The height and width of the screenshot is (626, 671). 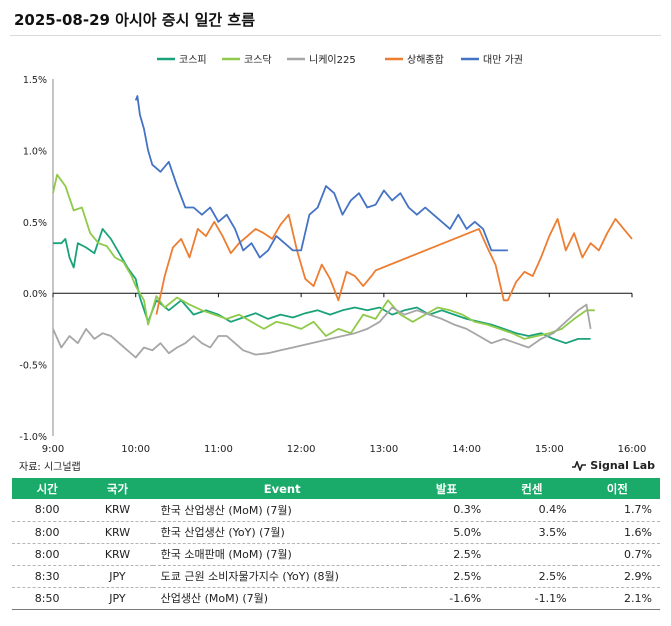 I want to click on header-country: 국가, so click(x=117, y=488).